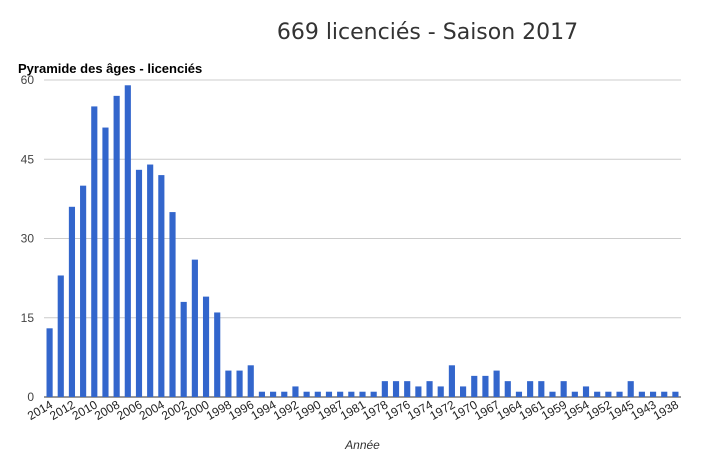 The image size is (705, 453). Describe the element at coordinates (28, 80) in the screenshot. I see `y-tick-label: 60` at that location.